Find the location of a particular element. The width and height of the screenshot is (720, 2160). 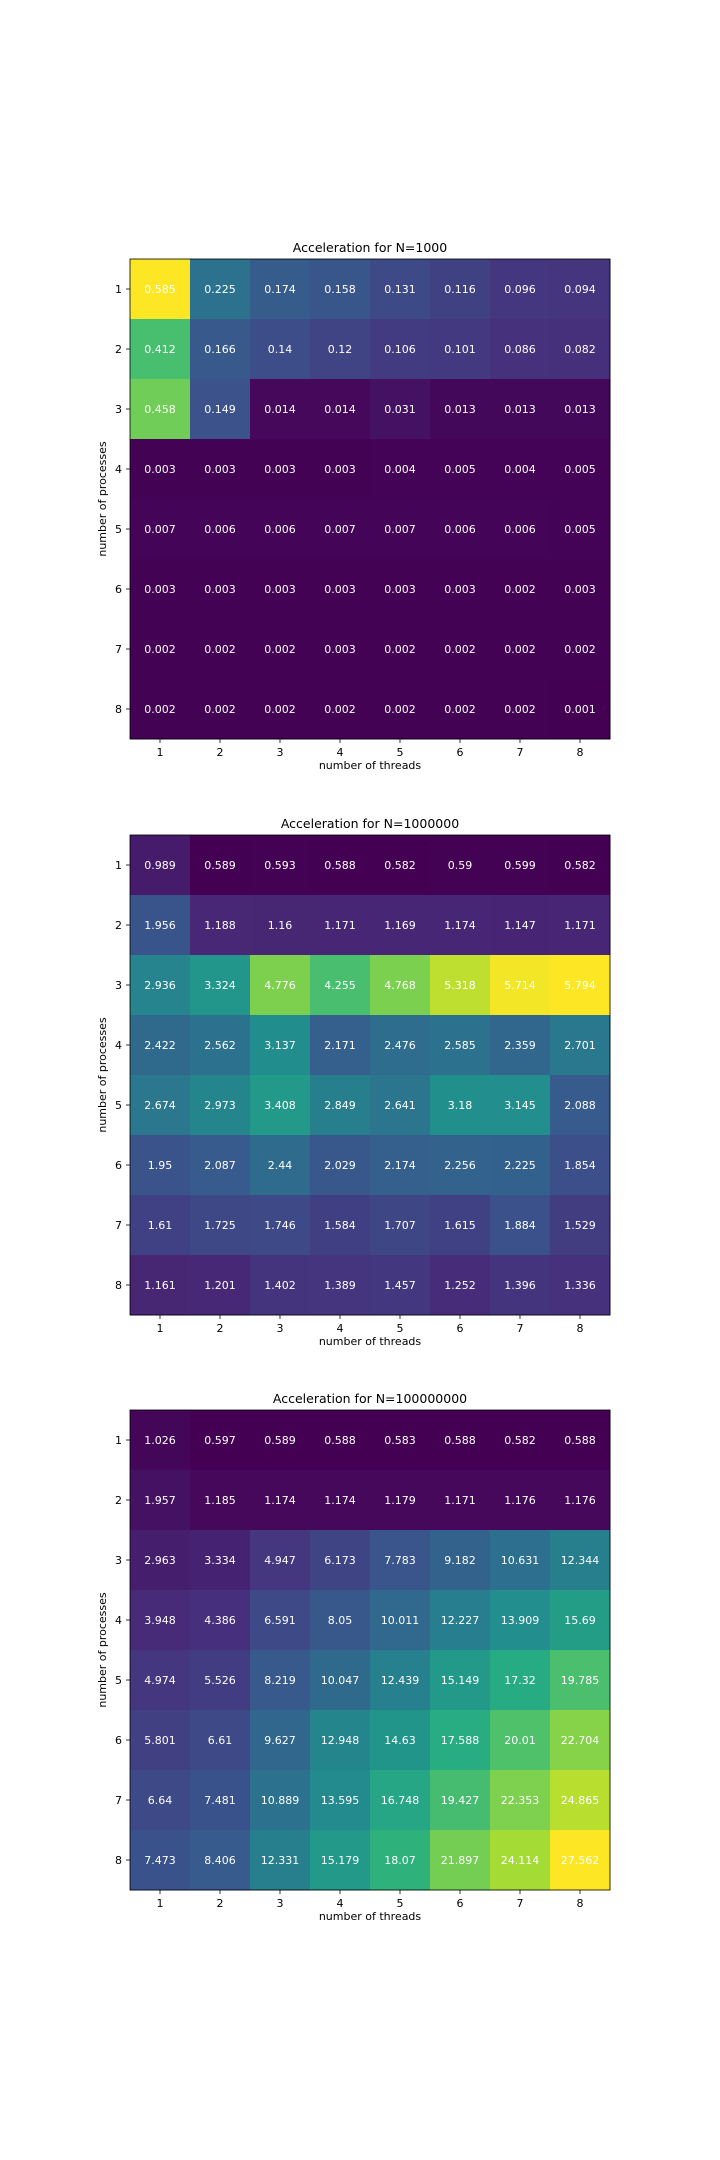

cell-value-label: 12.344 is located at coordinates (580, 1560).